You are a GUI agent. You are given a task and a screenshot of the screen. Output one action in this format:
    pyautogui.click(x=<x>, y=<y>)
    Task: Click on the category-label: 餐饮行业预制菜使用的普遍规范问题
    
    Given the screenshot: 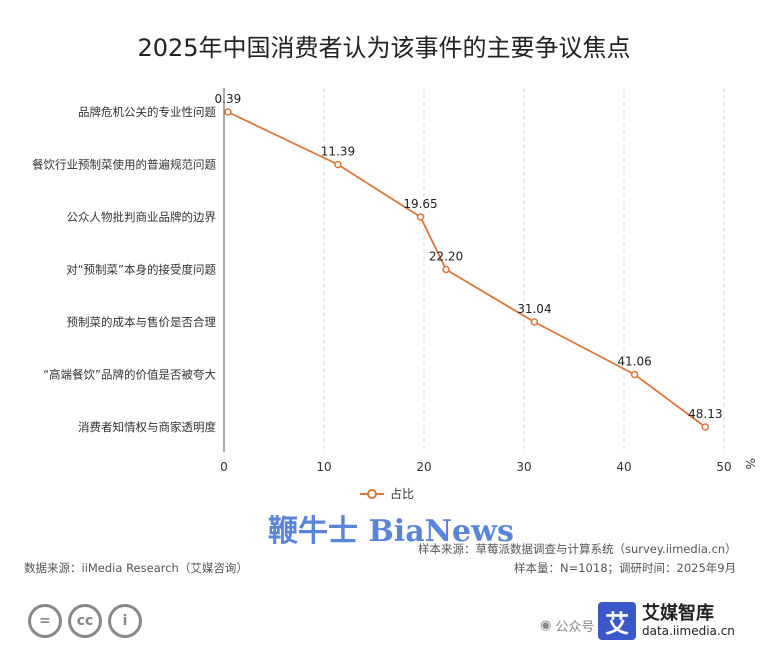 What is the action you would take?
    pyautogui.click(x=124, y=165)
    